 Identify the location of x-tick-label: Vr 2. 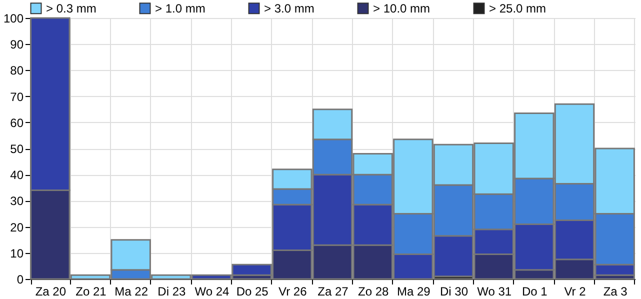
(575, 291).